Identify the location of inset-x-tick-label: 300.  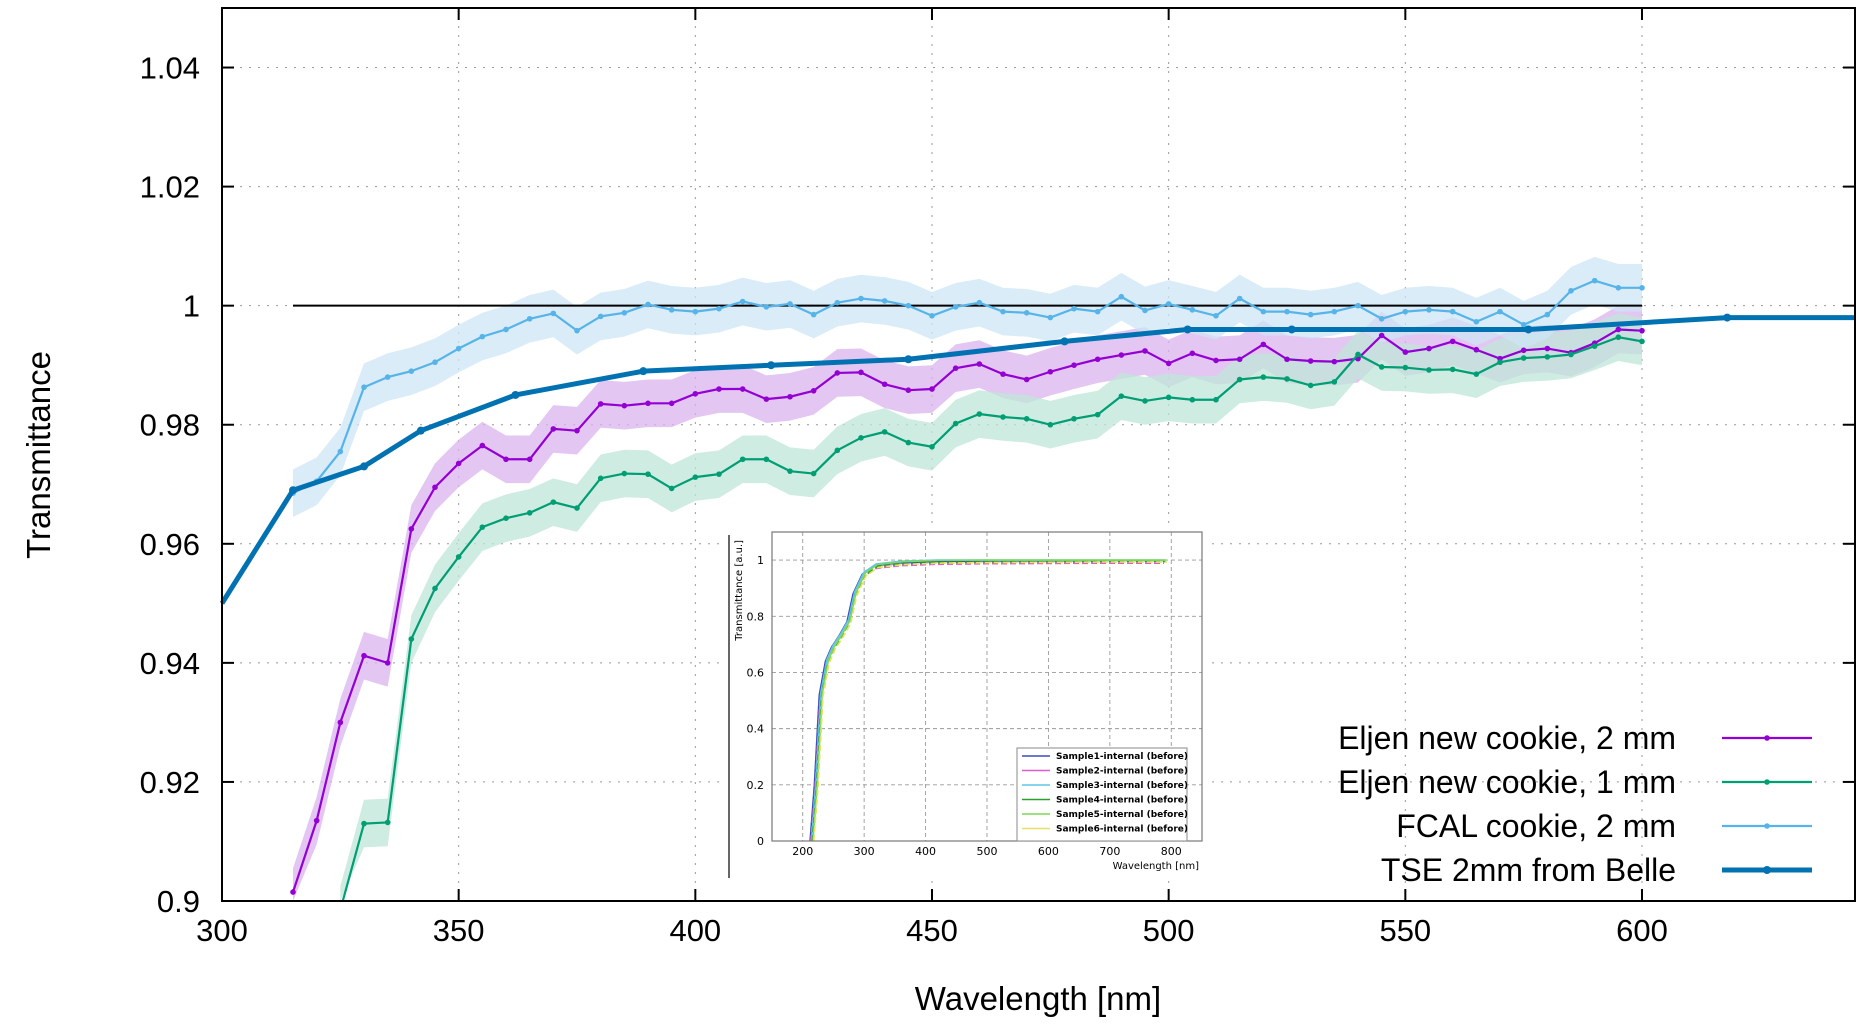
(864, 851).